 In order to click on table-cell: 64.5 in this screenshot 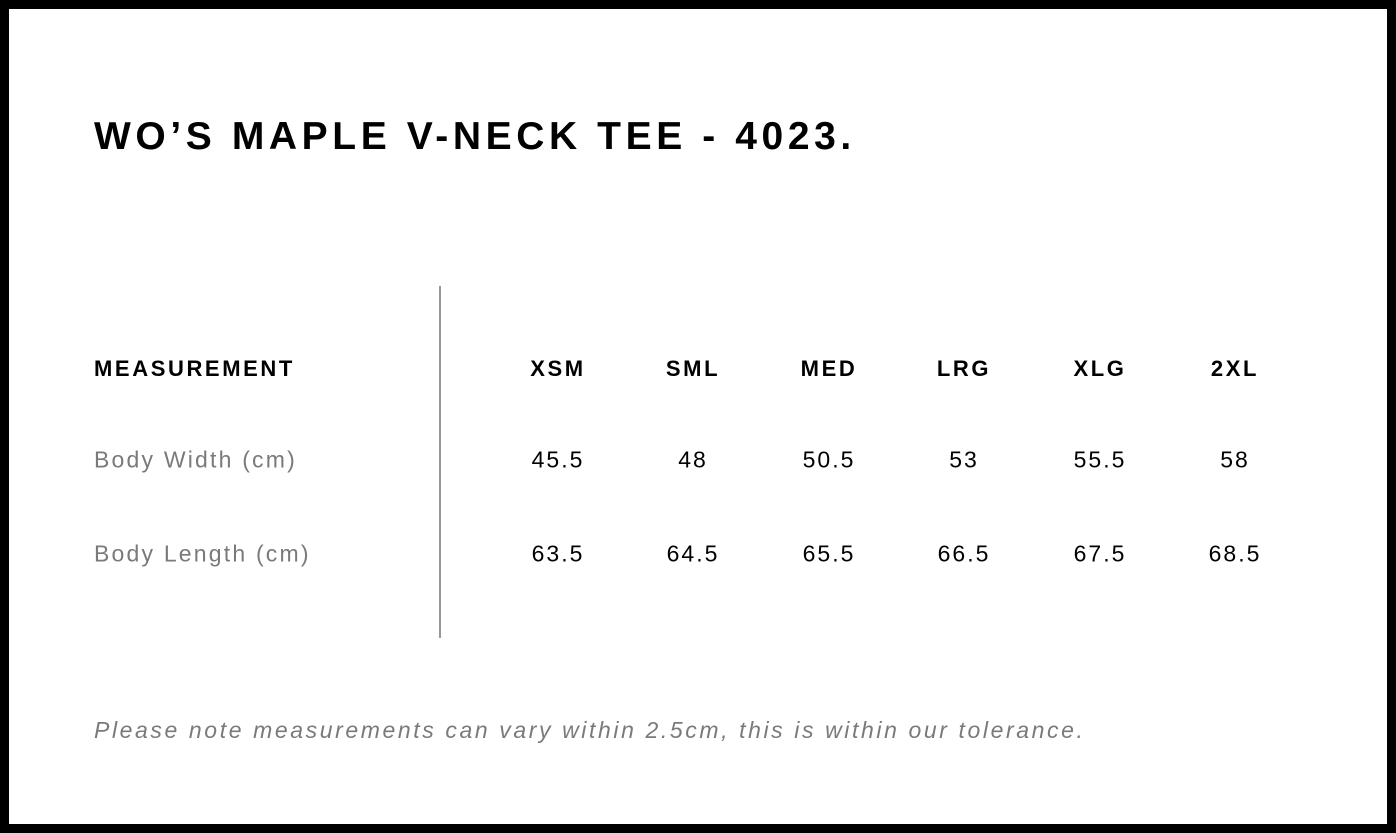, I will do `click(693, 553)`.